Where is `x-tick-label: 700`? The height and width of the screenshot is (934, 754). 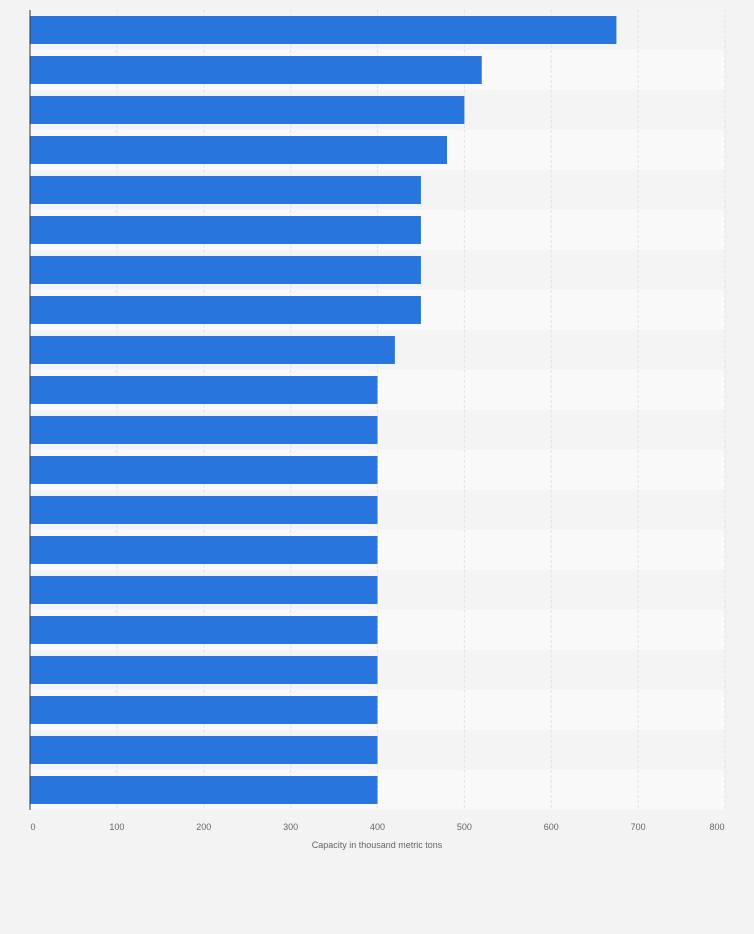
x-tick-label: 700 is located at coordinates (638, 827).